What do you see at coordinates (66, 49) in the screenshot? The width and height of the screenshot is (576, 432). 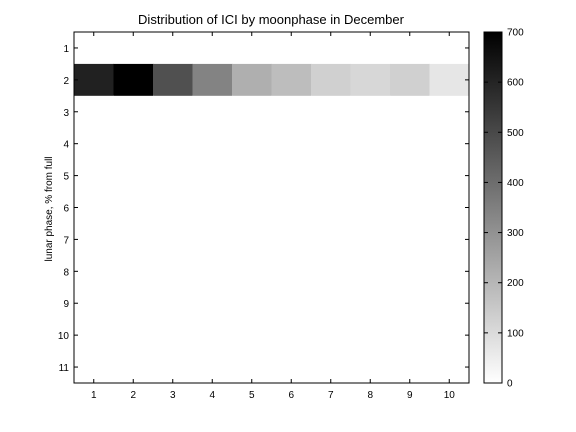 I see `y-tick-label: 1` at bounding box center [66, 49].